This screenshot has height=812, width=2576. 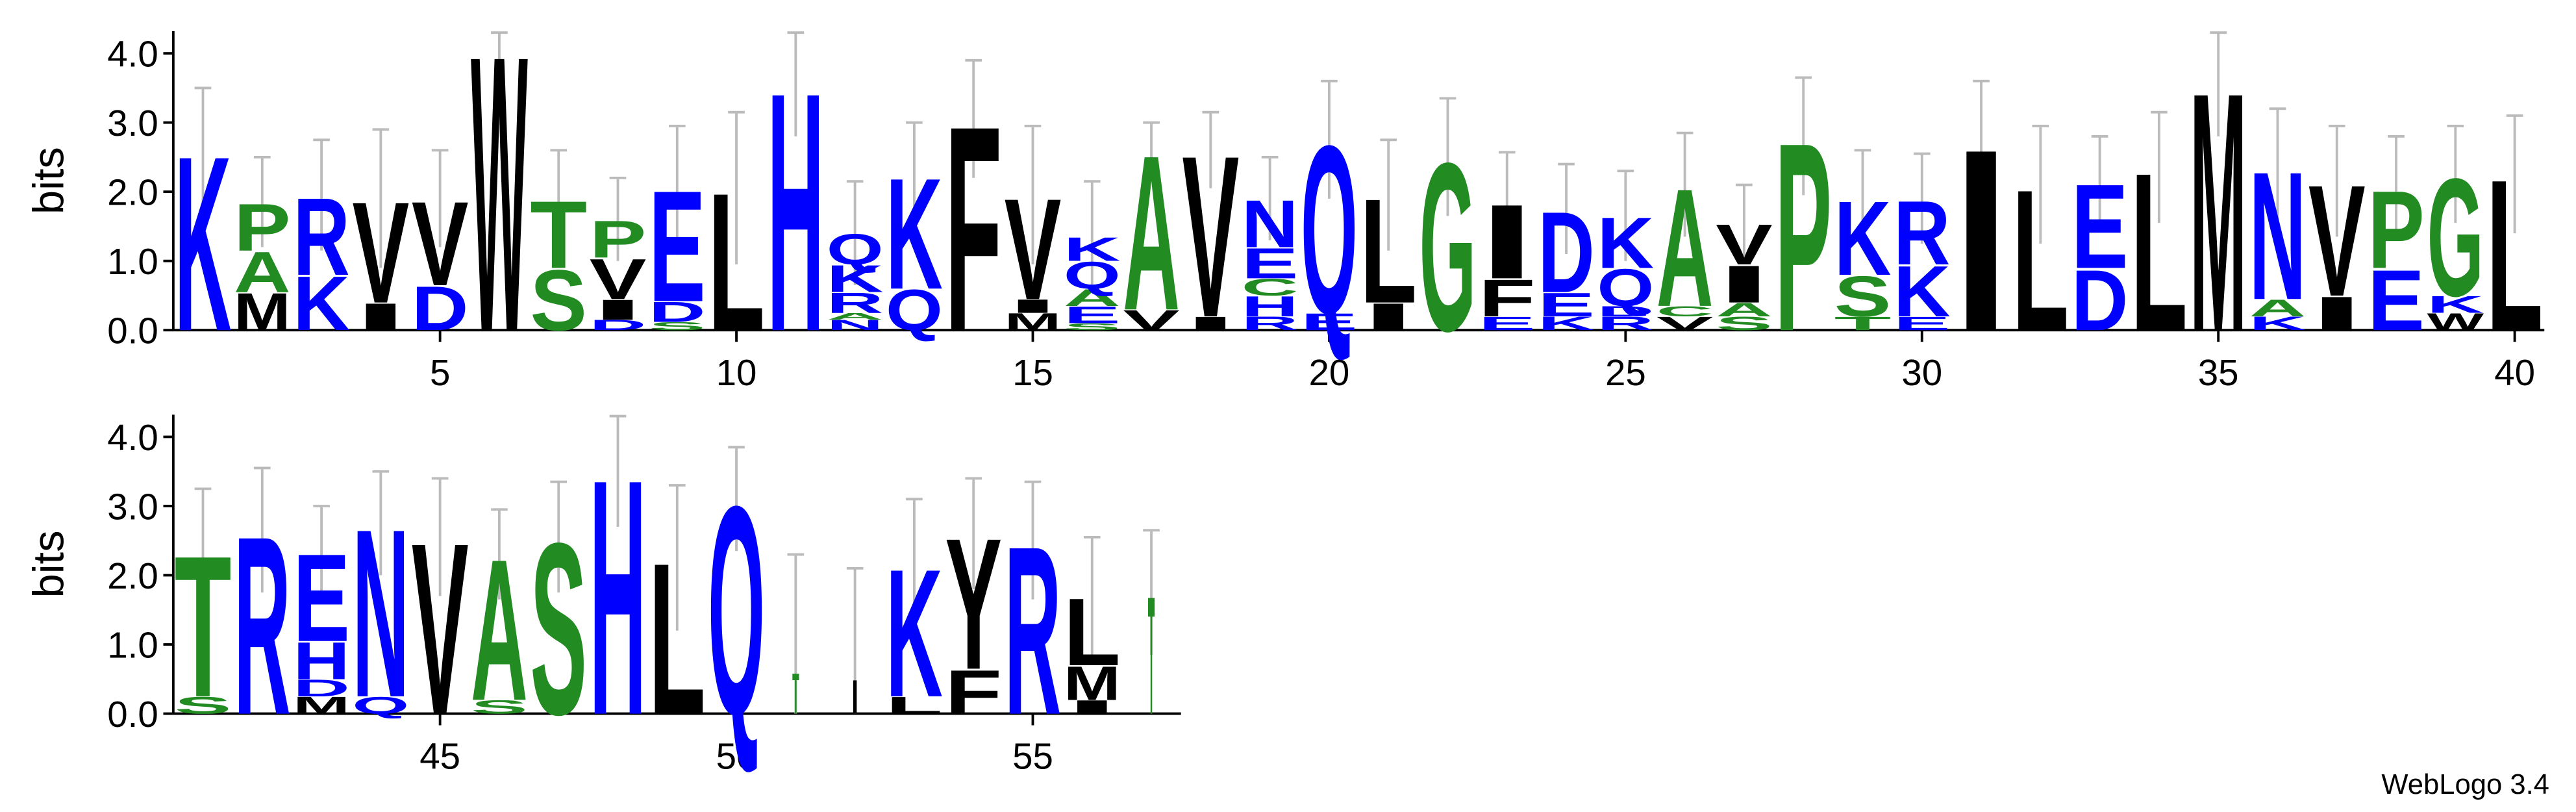 I want to click on letter: C, so click(x=1270, y=287).